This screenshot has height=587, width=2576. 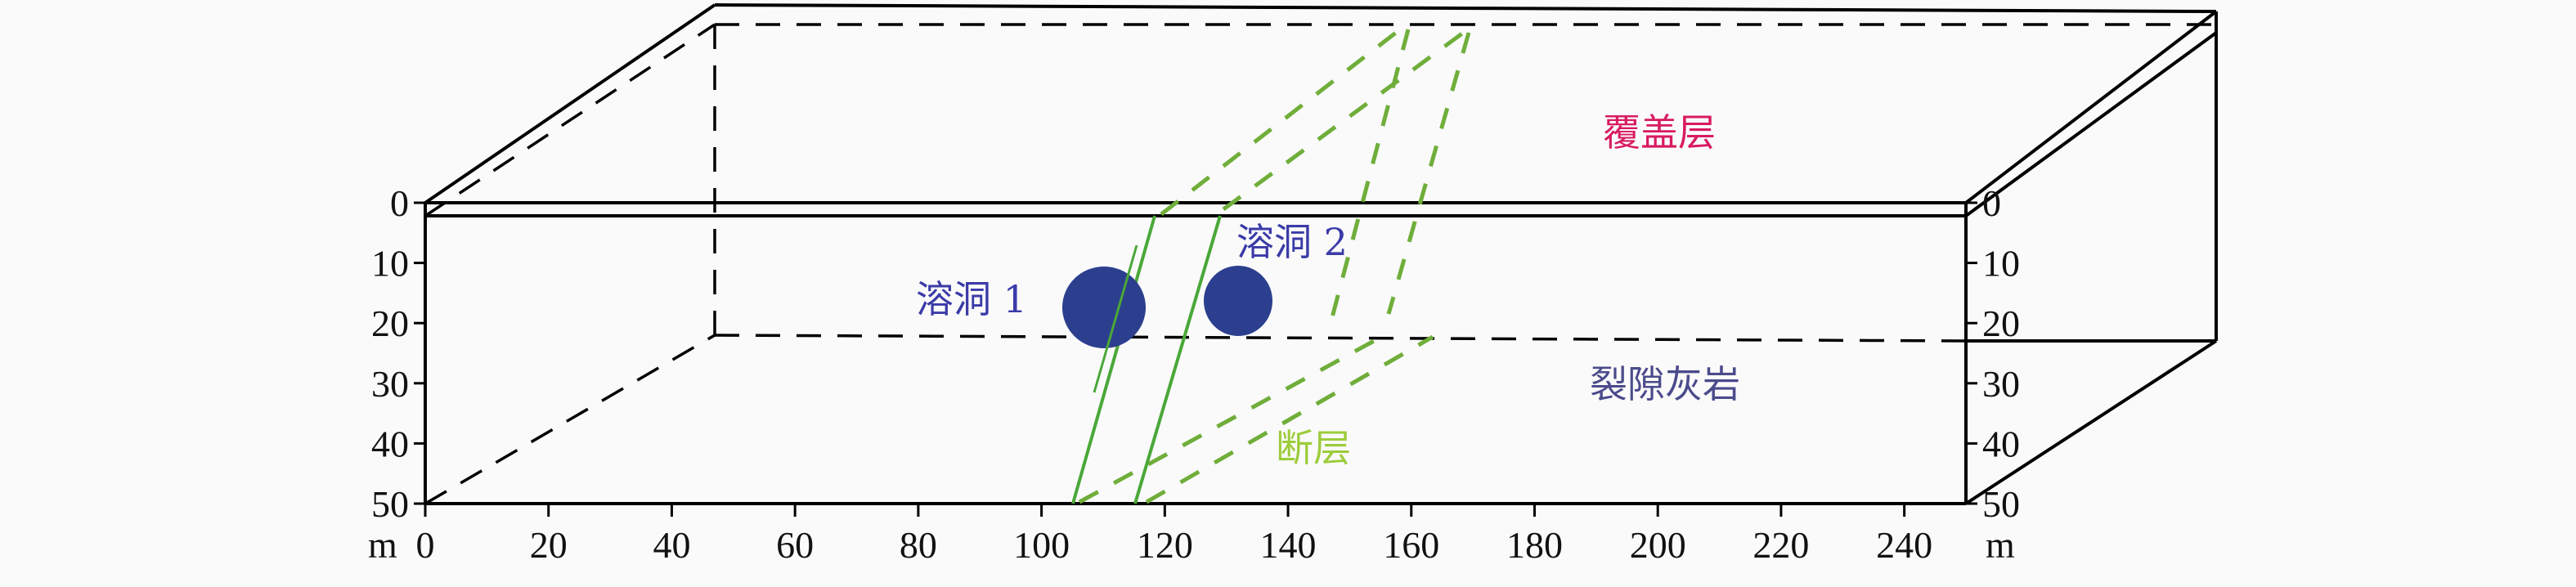 I want to click on x-tick-label: 240, so click(x=1904, y=545).